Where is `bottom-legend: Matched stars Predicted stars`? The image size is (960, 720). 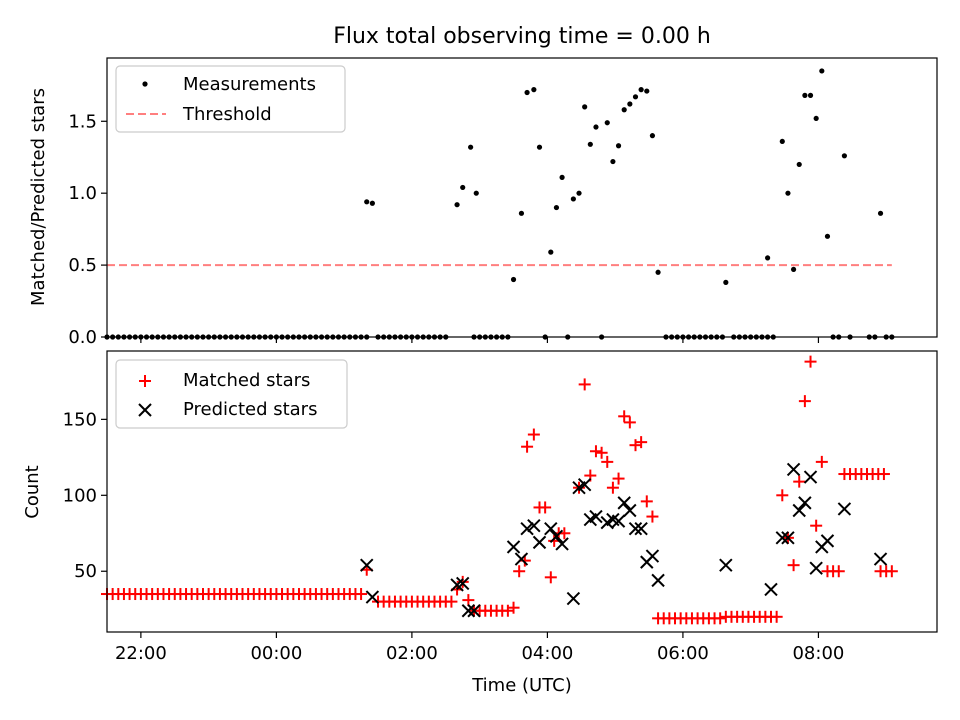 bottom-legend: Matched stars Predicted stars is located at coordinates (231, 394).